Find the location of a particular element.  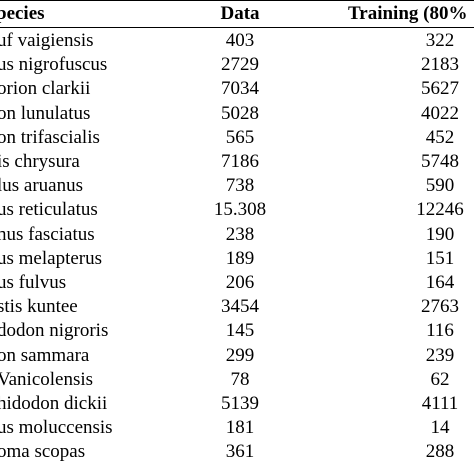

table-row: us fulvus 206 164 is located at coordinates (237, 283).